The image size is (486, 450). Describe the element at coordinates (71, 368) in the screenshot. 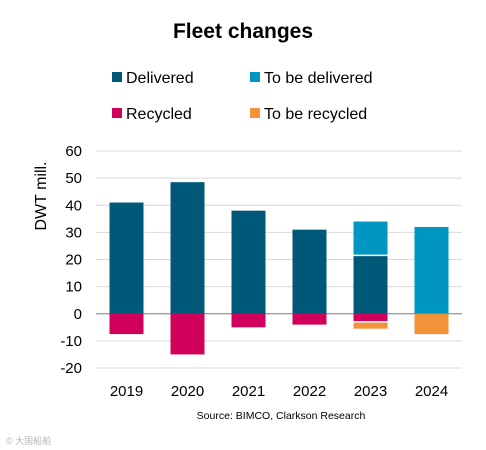

I see `y-tick-minus-20: -20` at that location.